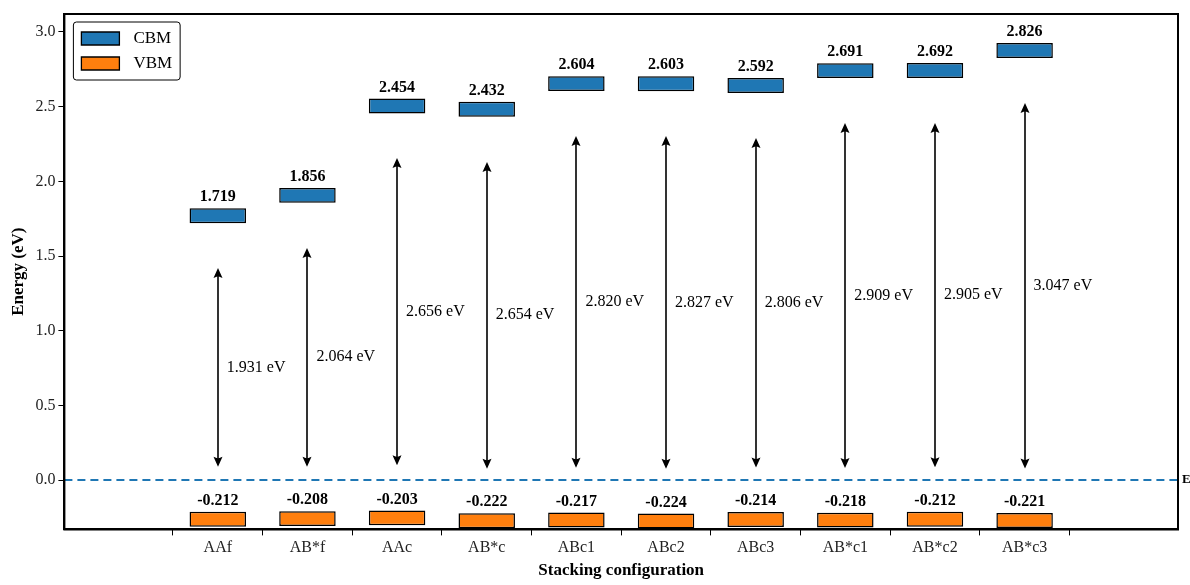 The height and width of the screenshot is (585, 1190). What do you see at coordinates (576, 547) in the screenshot?
I see `x-tick-label: ABc1` at bounding box center [576, 547].